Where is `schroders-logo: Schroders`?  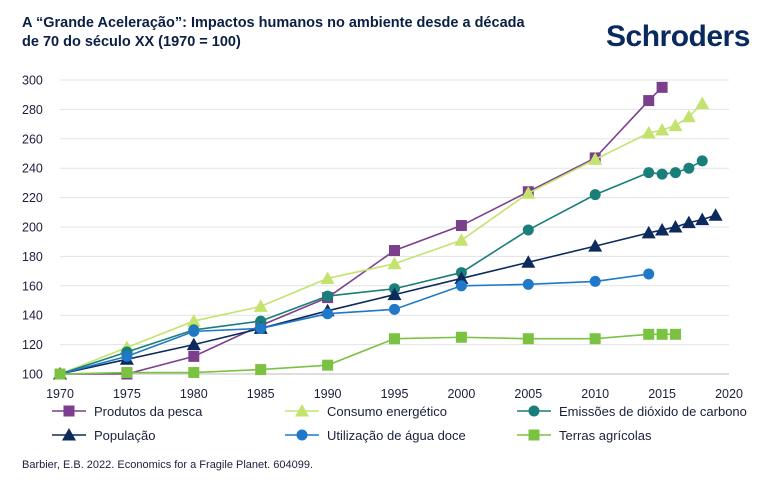 schroders-logo: Schroders is located at coordinates (678, 36).